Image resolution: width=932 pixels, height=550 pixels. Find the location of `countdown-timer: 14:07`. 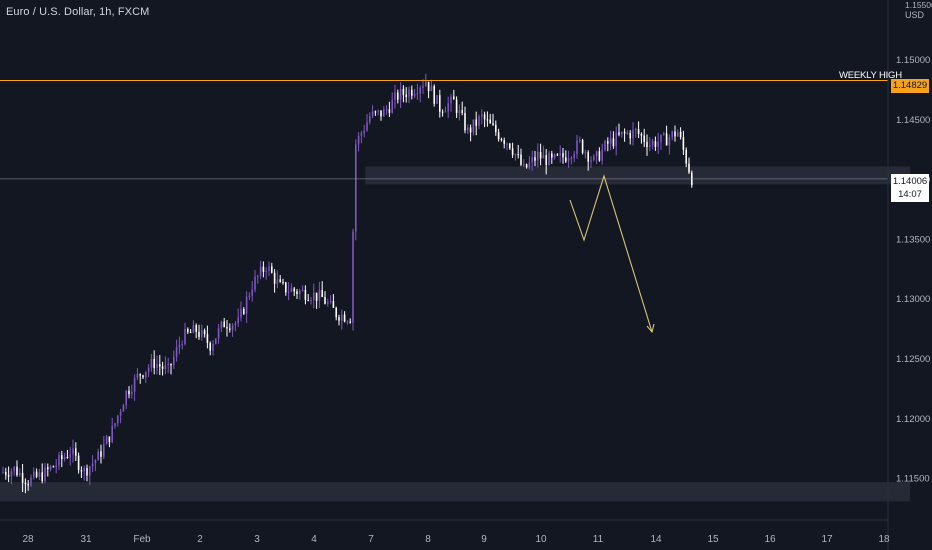

countdown-timer: 14:07 is located at coordinates (910, 194).